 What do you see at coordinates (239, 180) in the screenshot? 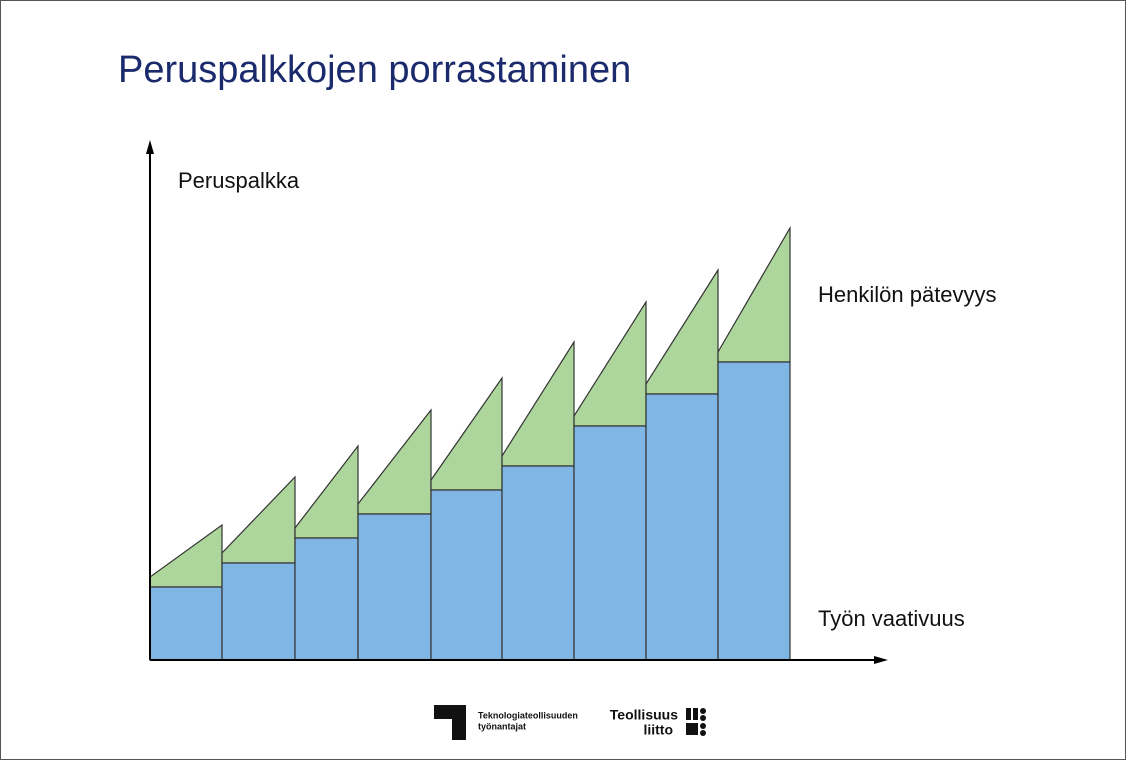
I see `y-axis-label: Peruspalkka` at bounding box center [239, 180].